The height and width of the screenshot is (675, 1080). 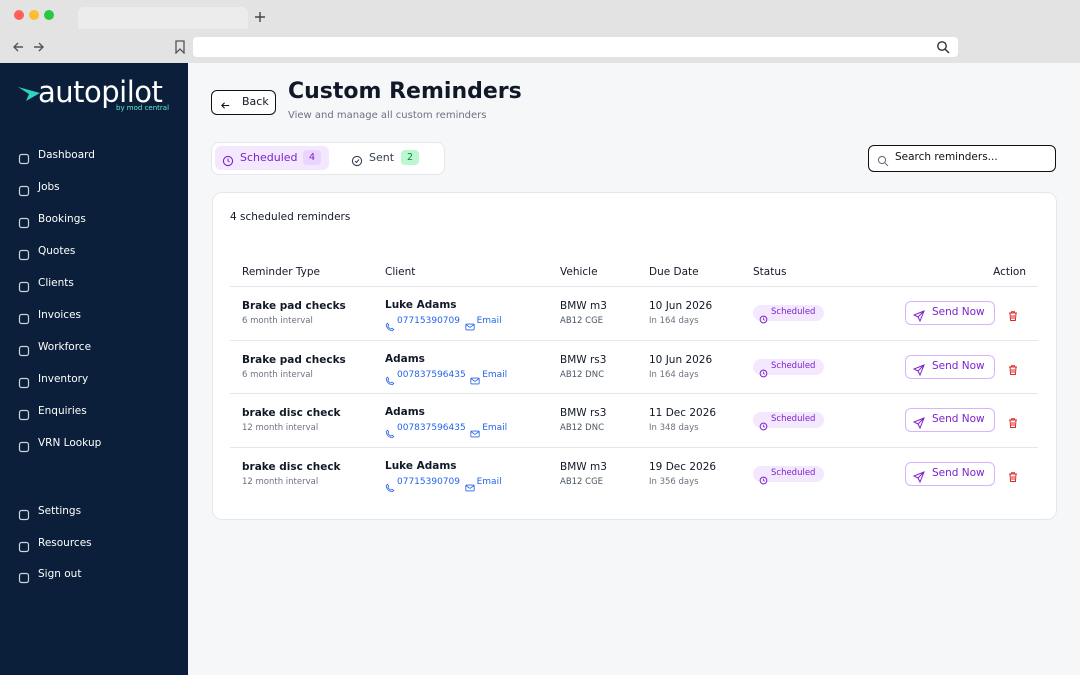 What do you see at coordinates (29, 94) in the screenshot?
I see `logo-mark` at bounding box center [29, 94].